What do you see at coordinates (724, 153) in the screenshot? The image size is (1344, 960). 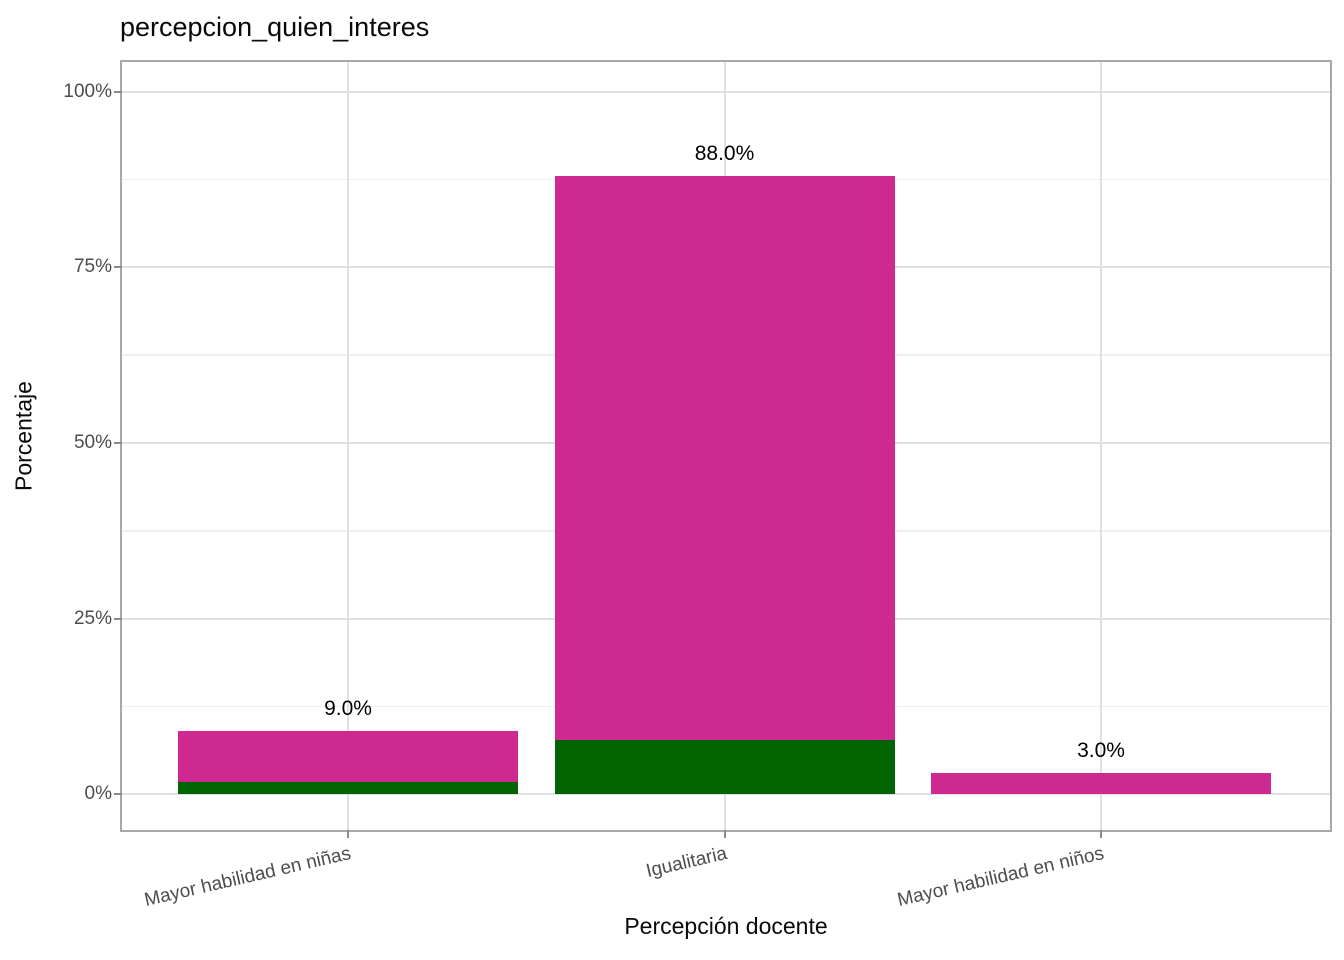 I see `bar-value-label: 88.0%` at bounding box center [724, 153].